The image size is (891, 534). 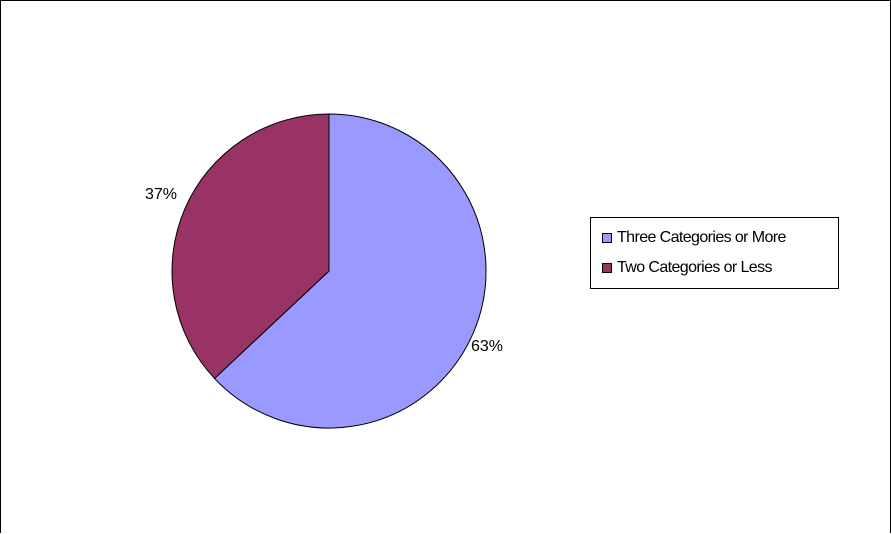 I want to click on legend-item-two-categories: Two Categories or Less, so click(x=687, y=268).